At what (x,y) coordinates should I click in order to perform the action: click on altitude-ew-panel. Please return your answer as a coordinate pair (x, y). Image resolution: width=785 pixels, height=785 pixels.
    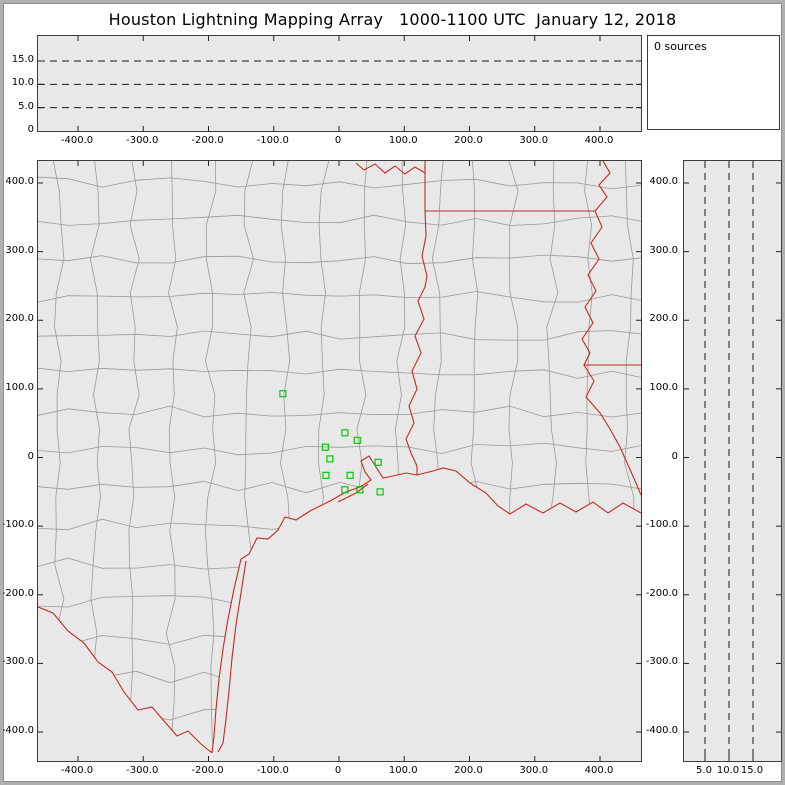
    Looking at the image, I should click on (339, 83).